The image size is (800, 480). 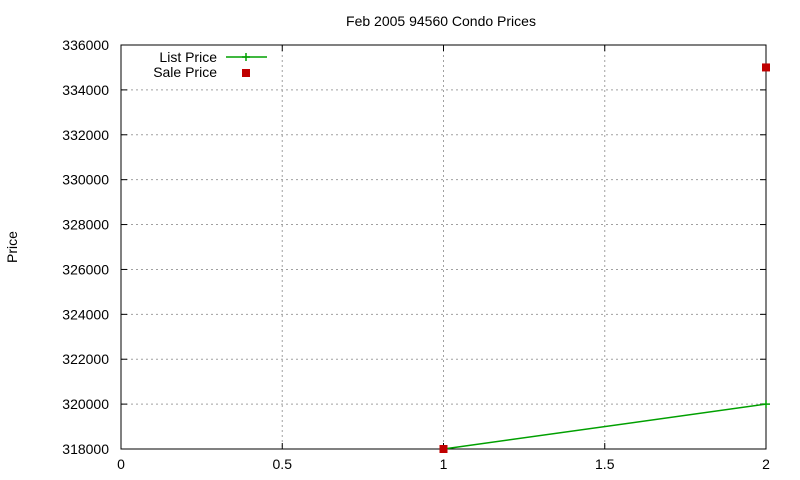 What do you see at coordinates (605, 464) in the screenshot?
I see `x-tick-label: 1.5` at bounding box center [605, 464].